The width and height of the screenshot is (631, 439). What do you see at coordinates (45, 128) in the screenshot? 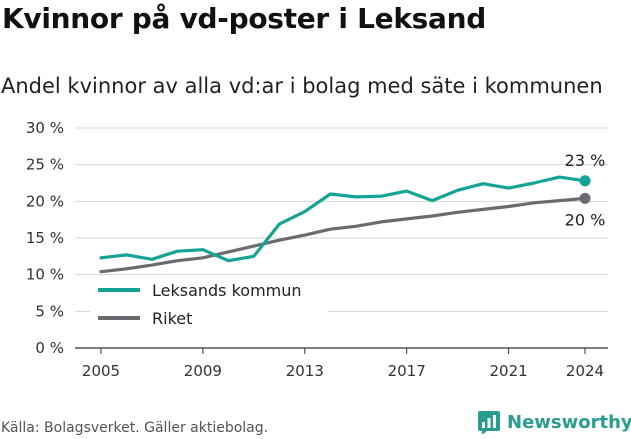
I see `y-tick-label: 30 %` at bounding box center [45, 128].